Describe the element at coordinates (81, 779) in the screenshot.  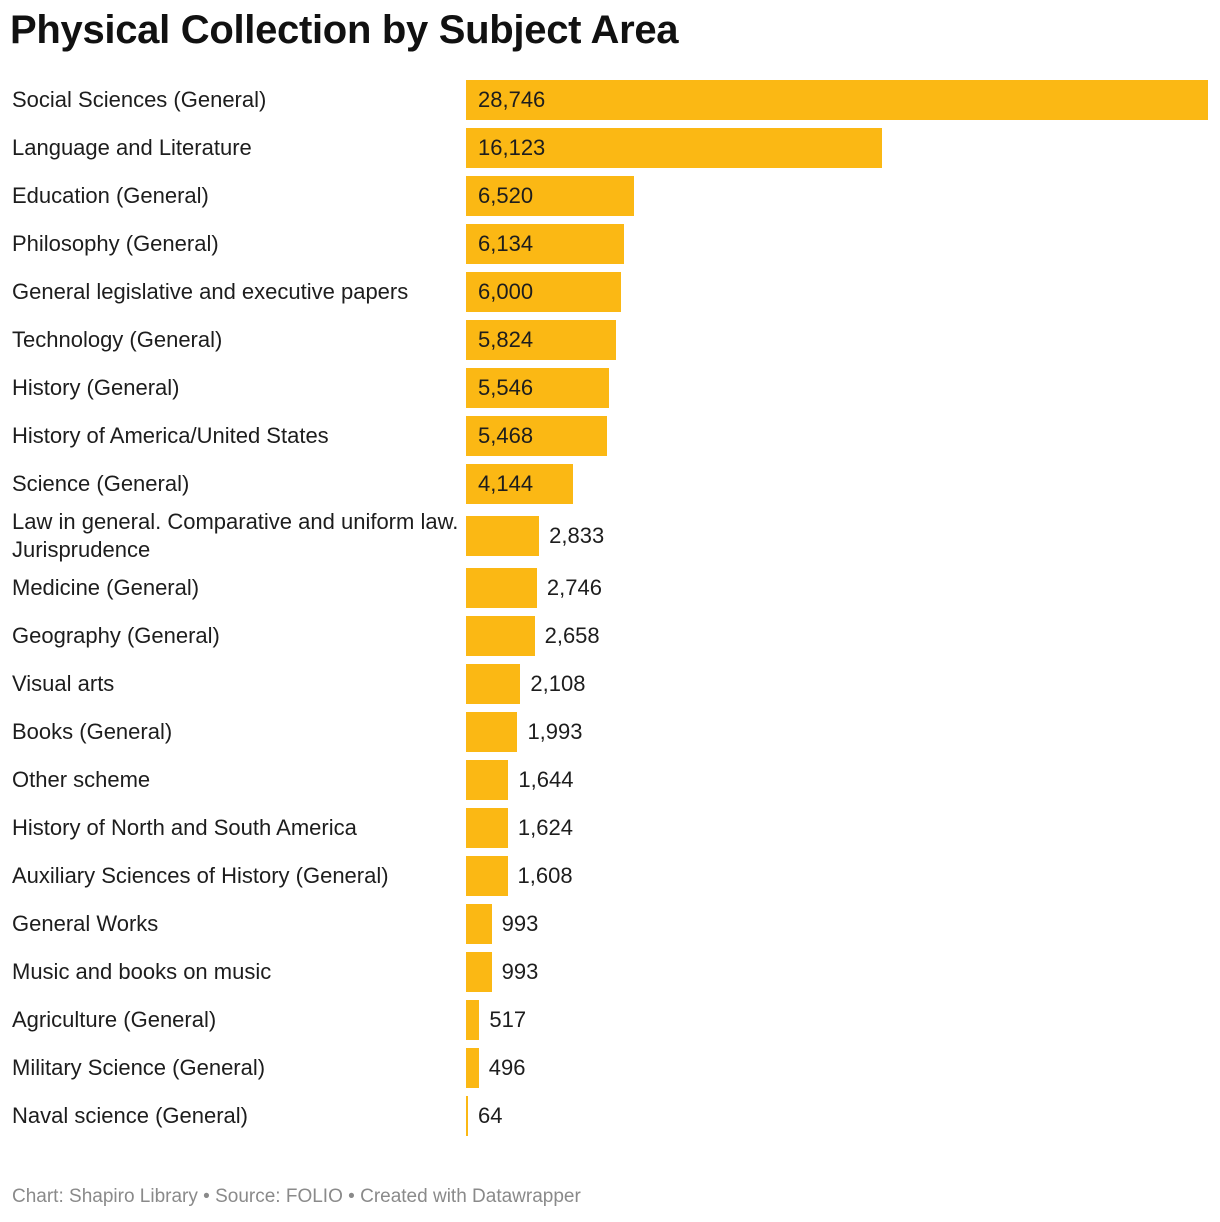
I see `category-label: Other scheme` at that location.